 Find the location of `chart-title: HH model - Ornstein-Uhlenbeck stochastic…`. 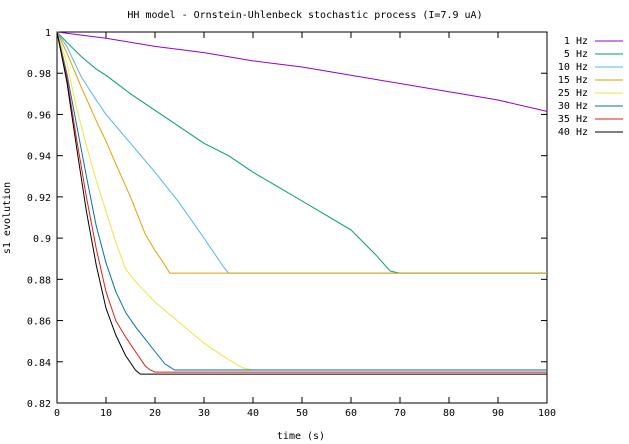

chart-title: HH model - Ornstein-Uhlenbeck stochastic… is located at coordinates (304, 15).